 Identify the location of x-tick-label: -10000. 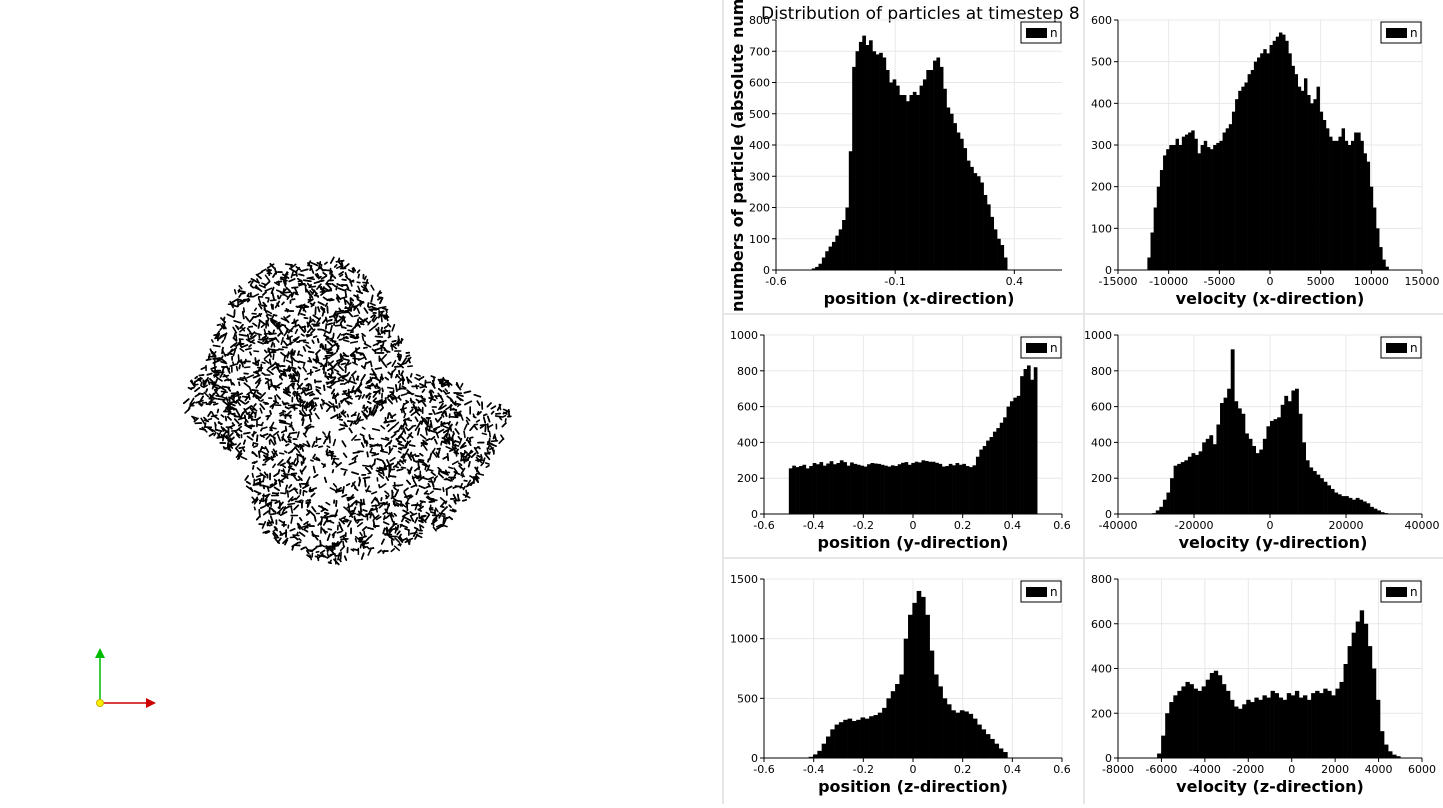
(1168, 281).